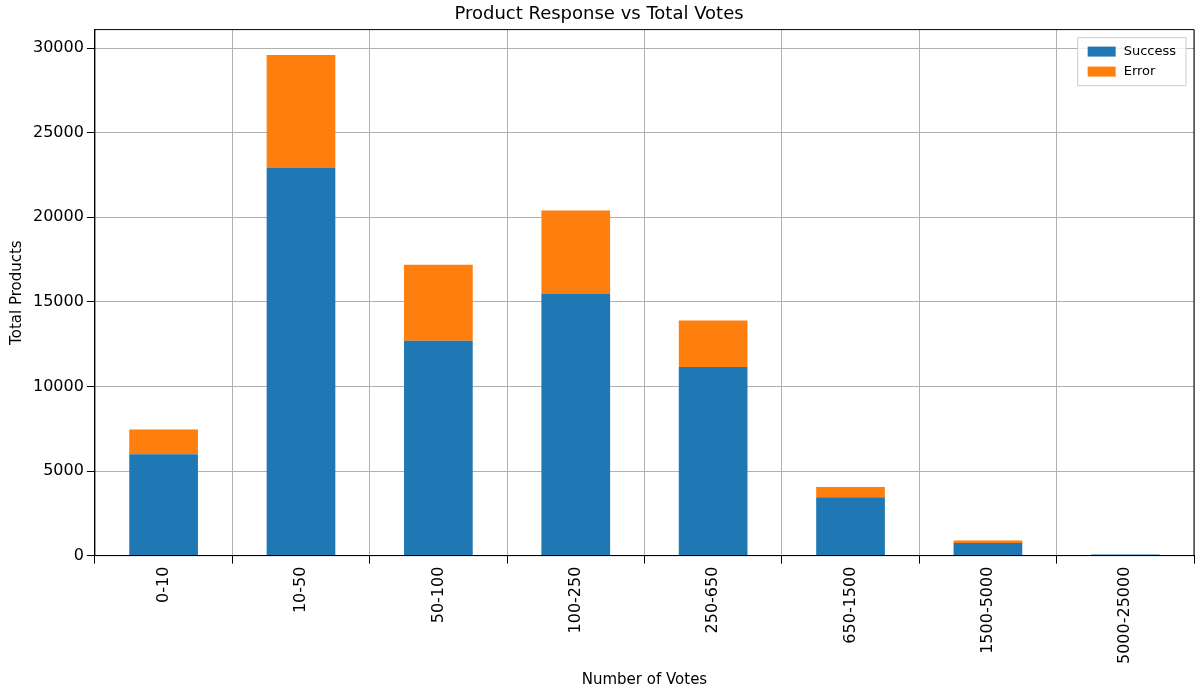 This screenshot has height=697, width=1200. Describe the element at coordinates (599, 13) in the screenshot. I see `chart-title: Product Response vs Total Votes` at that location.